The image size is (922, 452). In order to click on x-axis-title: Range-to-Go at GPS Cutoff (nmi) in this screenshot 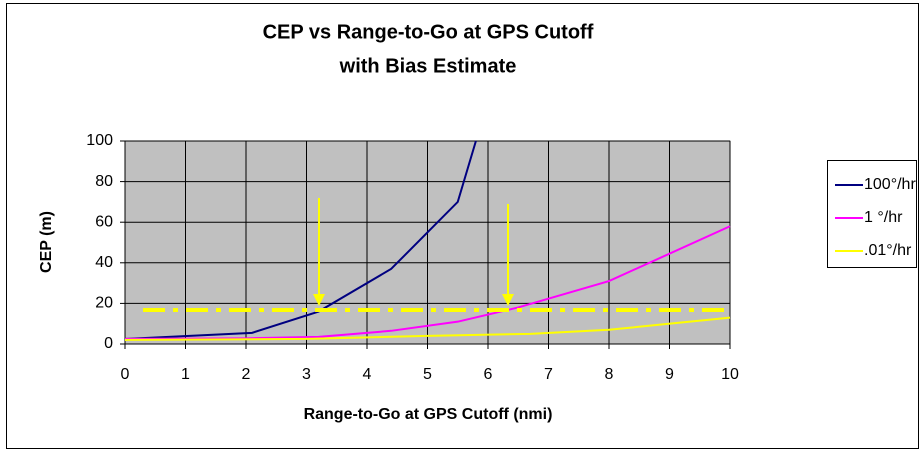, I will do `click(428, 414)`.